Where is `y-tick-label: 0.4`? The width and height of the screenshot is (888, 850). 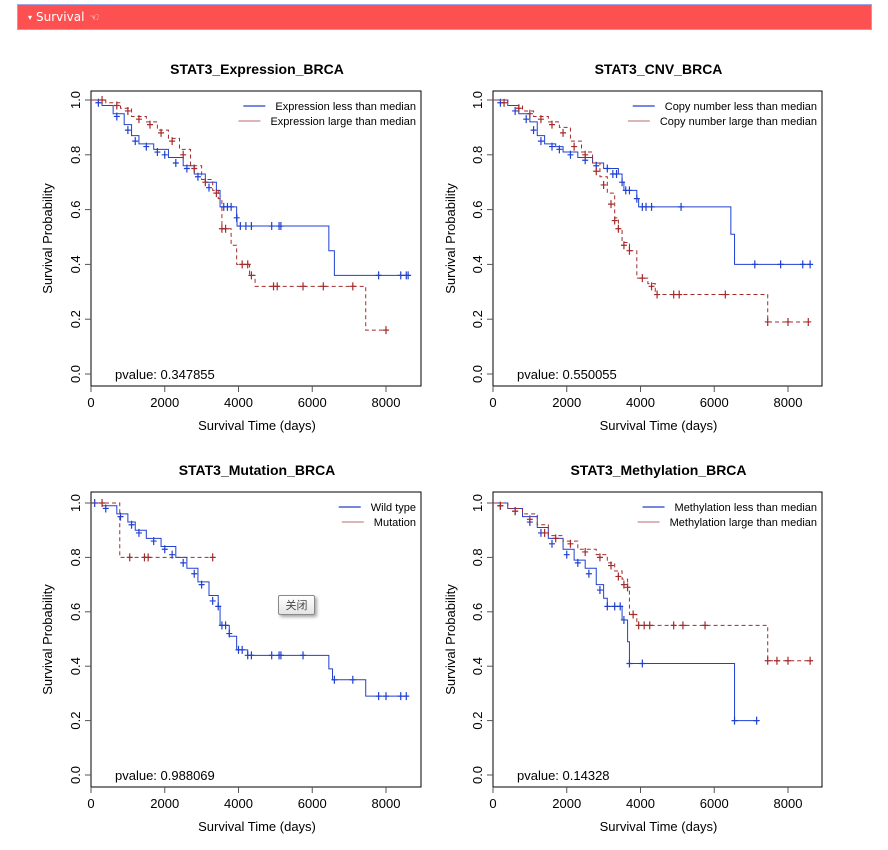
y-tick-label: 0.4 is located at coordinates (477, 264).